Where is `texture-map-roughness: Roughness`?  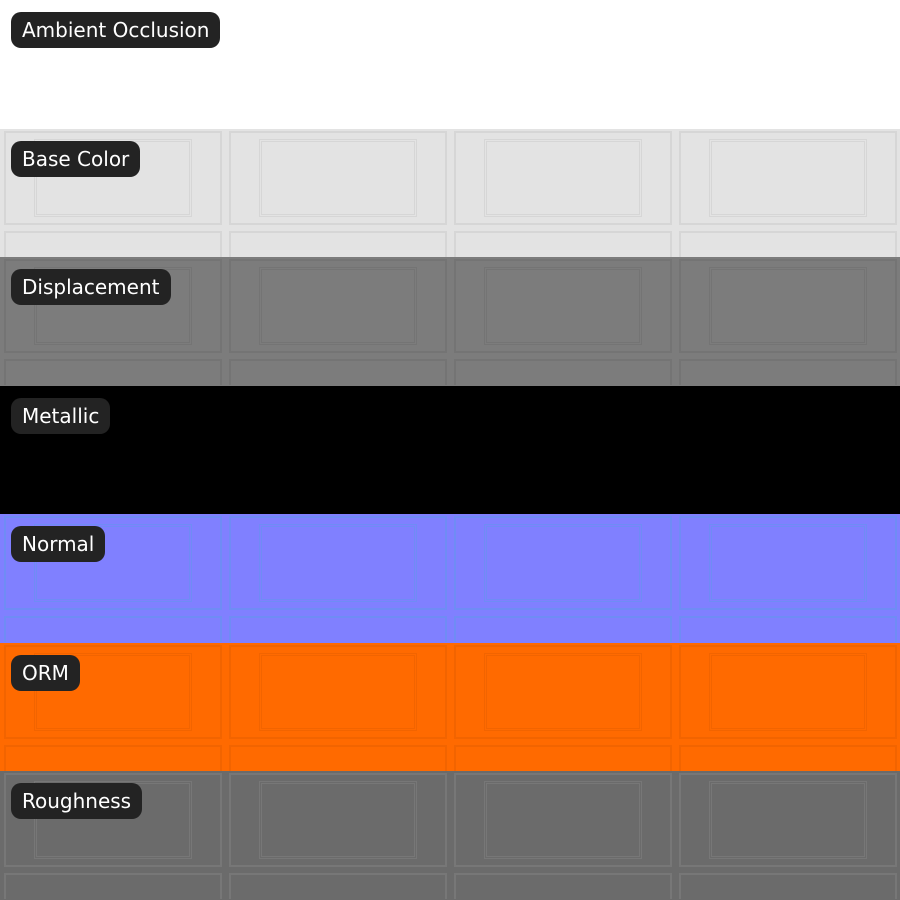
texture-map-roughness: Roughness is located at coordinates (450, 835).